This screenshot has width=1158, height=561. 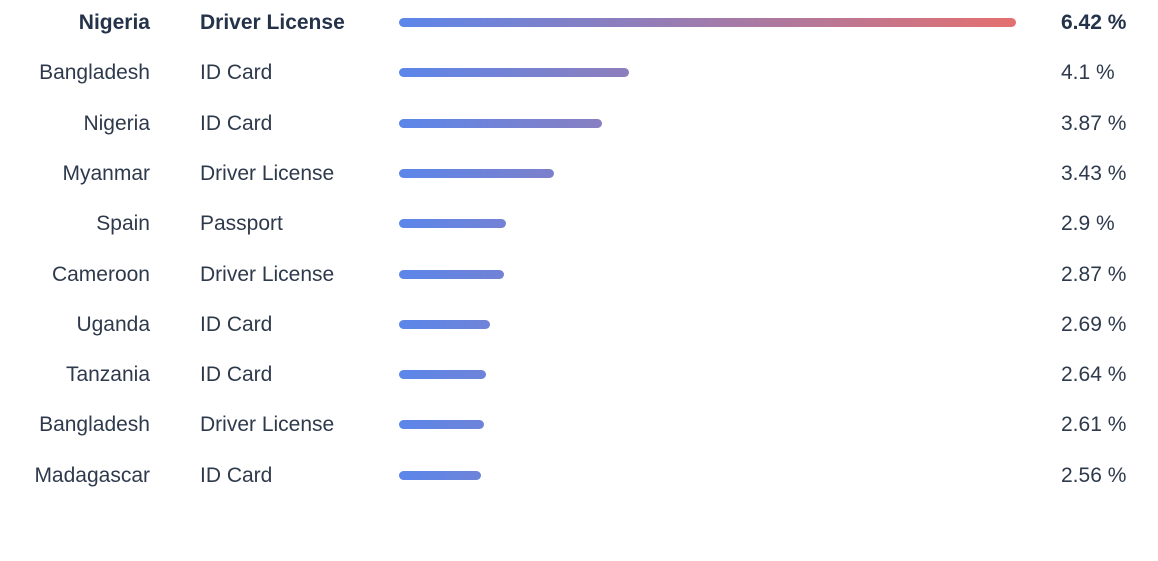 I want to click on chart-row: Cameroon Driver License 2.87 %, so click(x=579, y=277).